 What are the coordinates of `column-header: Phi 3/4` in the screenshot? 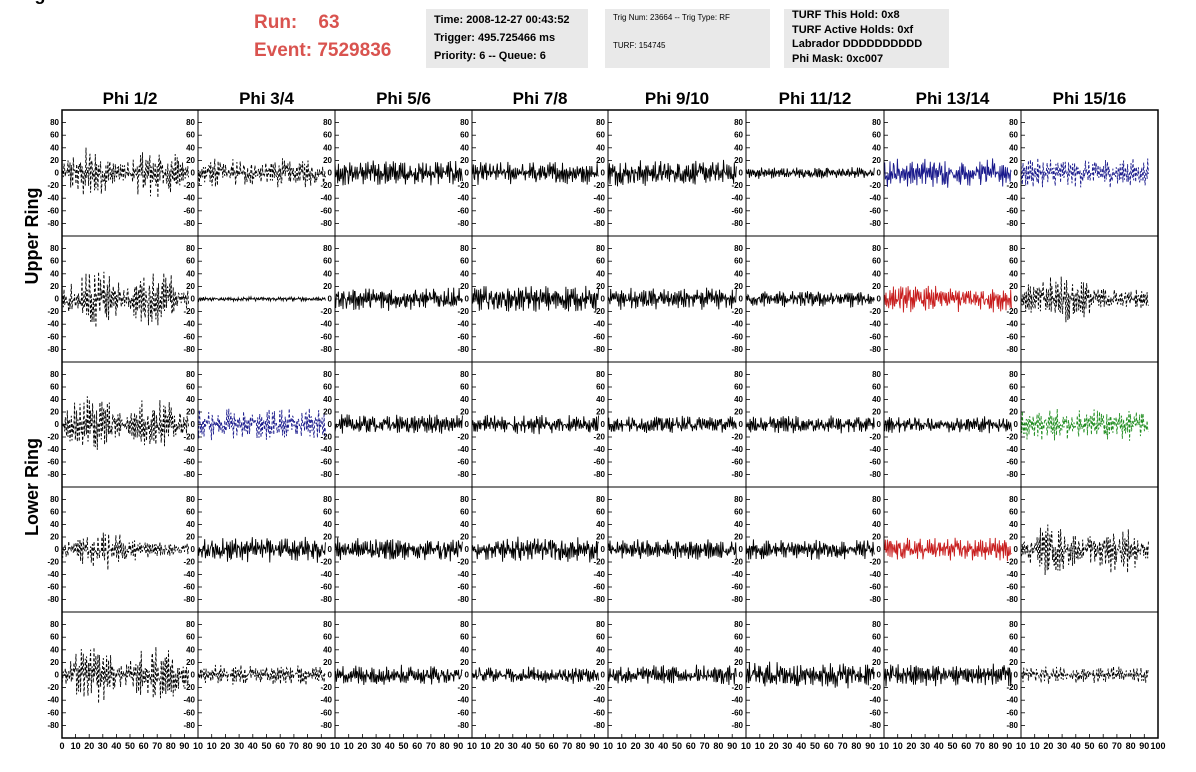 It's located at (266, 98).